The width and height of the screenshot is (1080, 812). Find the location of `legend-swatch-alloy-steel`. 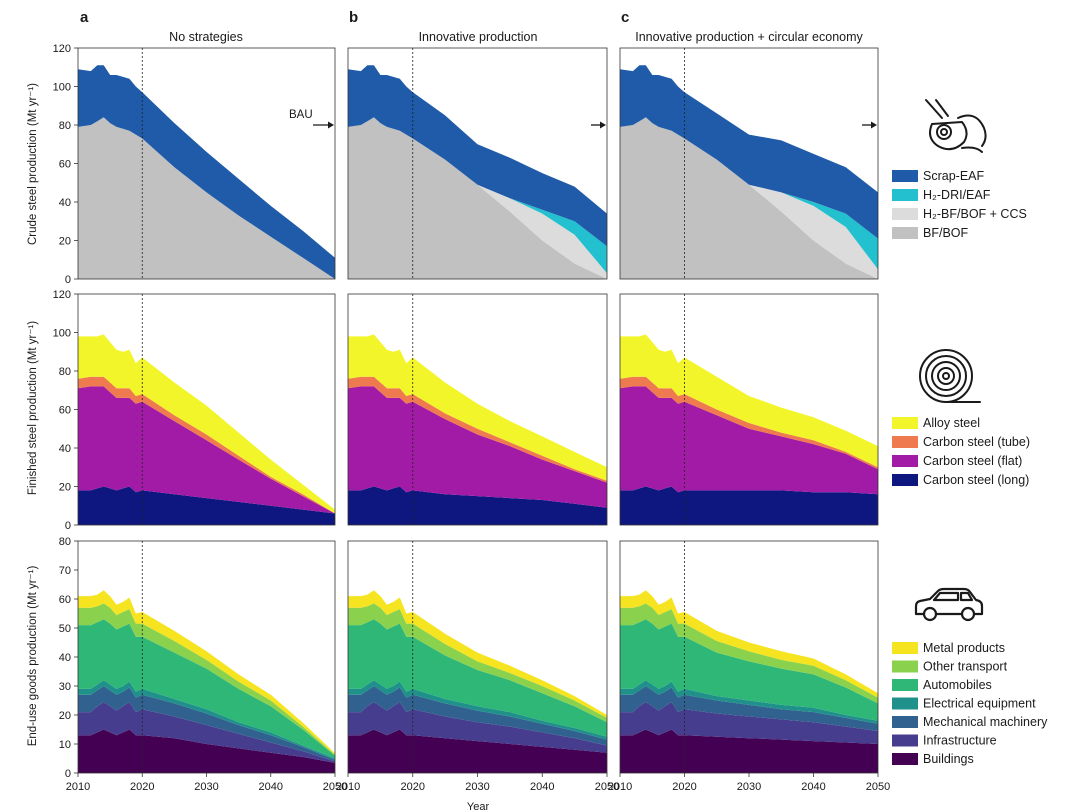

legend-swatch-alloy-steel is located at coordinates (905, 423).